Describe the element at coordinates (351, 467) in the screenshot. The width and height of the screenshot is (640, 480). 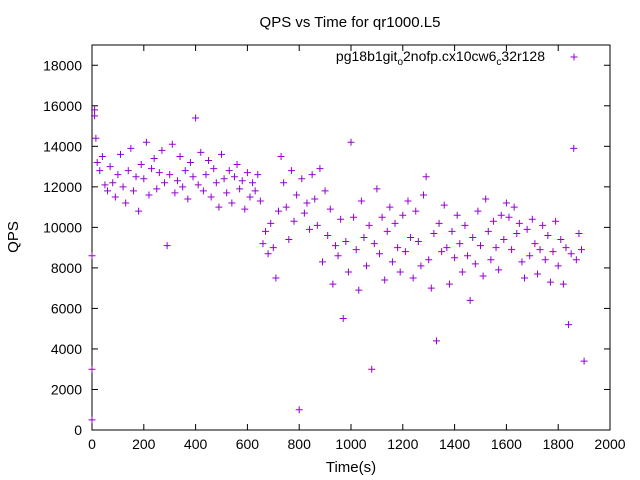
I see `x-axis-label: Time(s)` at that location.